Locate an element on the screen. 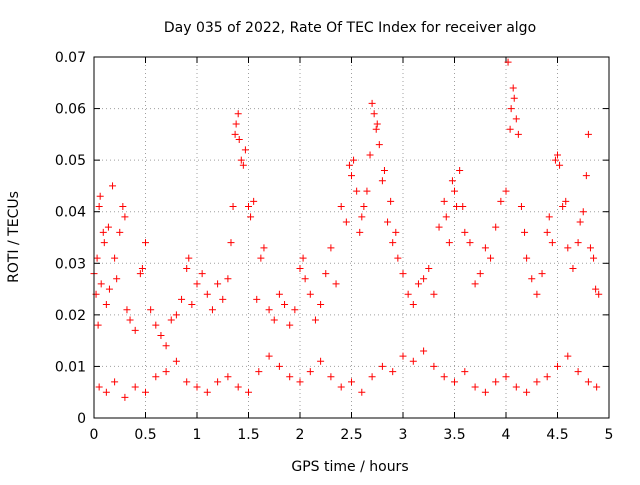 This screenshot has width=640, height=485. y-tick-label: 0 is located at coordinates (81, 419).